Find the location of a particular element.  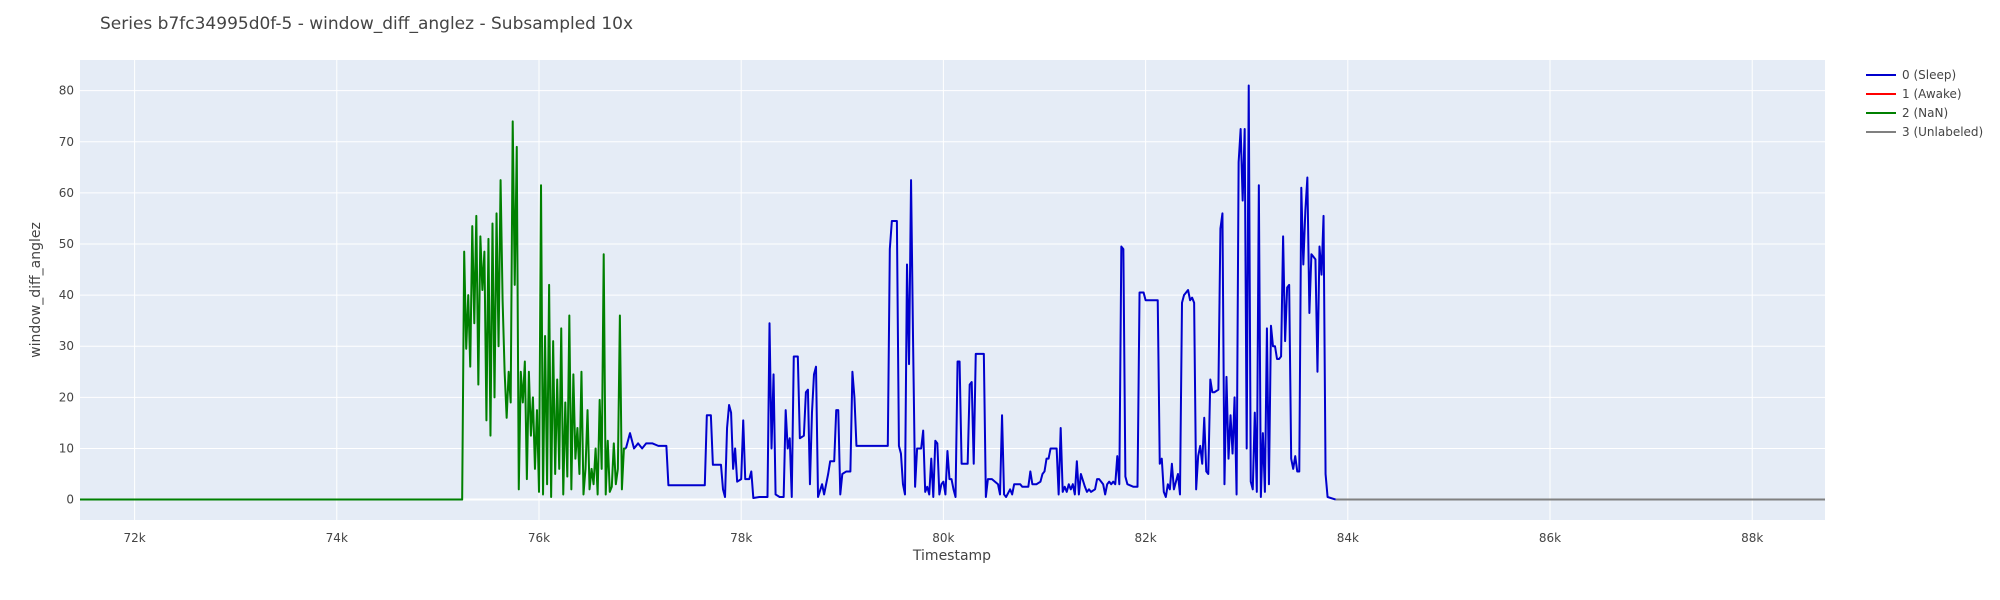

x-tick-label: 76k is located at coordinates (539, 538).